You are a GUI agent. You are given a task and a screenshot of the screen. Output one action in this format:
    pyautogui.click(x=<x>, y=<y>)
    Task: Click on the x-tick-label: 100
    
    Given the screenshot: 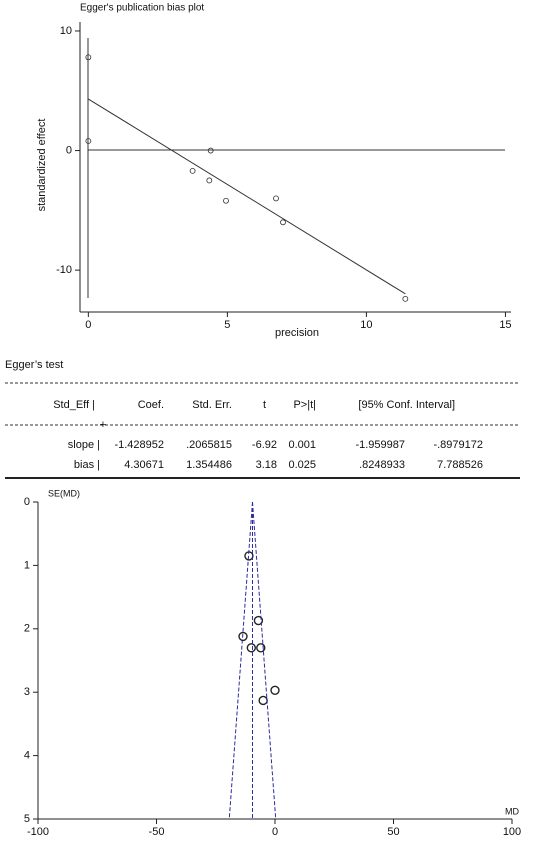 What is the action you would take?
    pyautogui.click(x=512, y=832)
    